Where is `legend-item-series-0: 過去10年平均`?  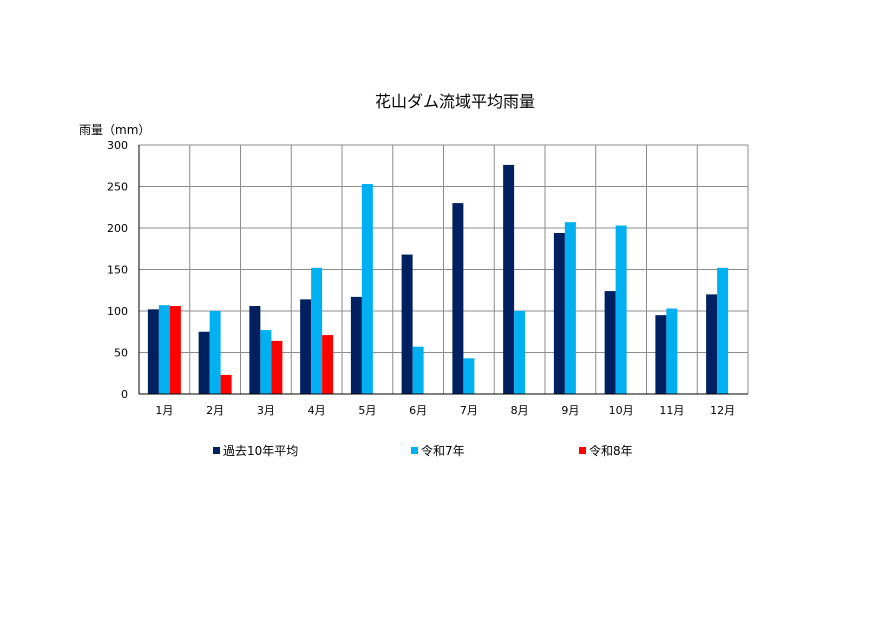
legend-item-series-0: 過去10年平均 is located at coordinates (255, 450).